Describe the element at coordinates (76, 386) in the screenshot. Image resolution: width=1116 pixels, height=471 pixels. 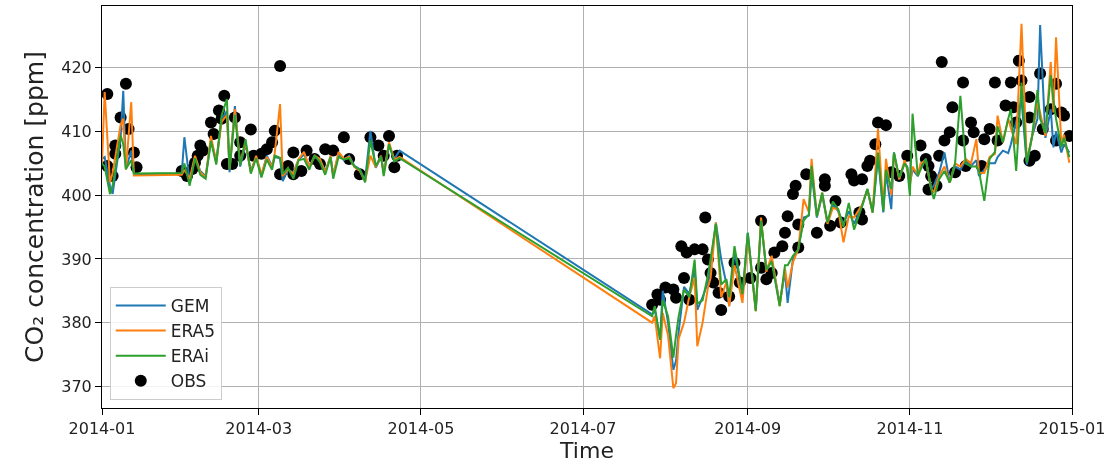
I see `y-tick-label: 370` at that location.